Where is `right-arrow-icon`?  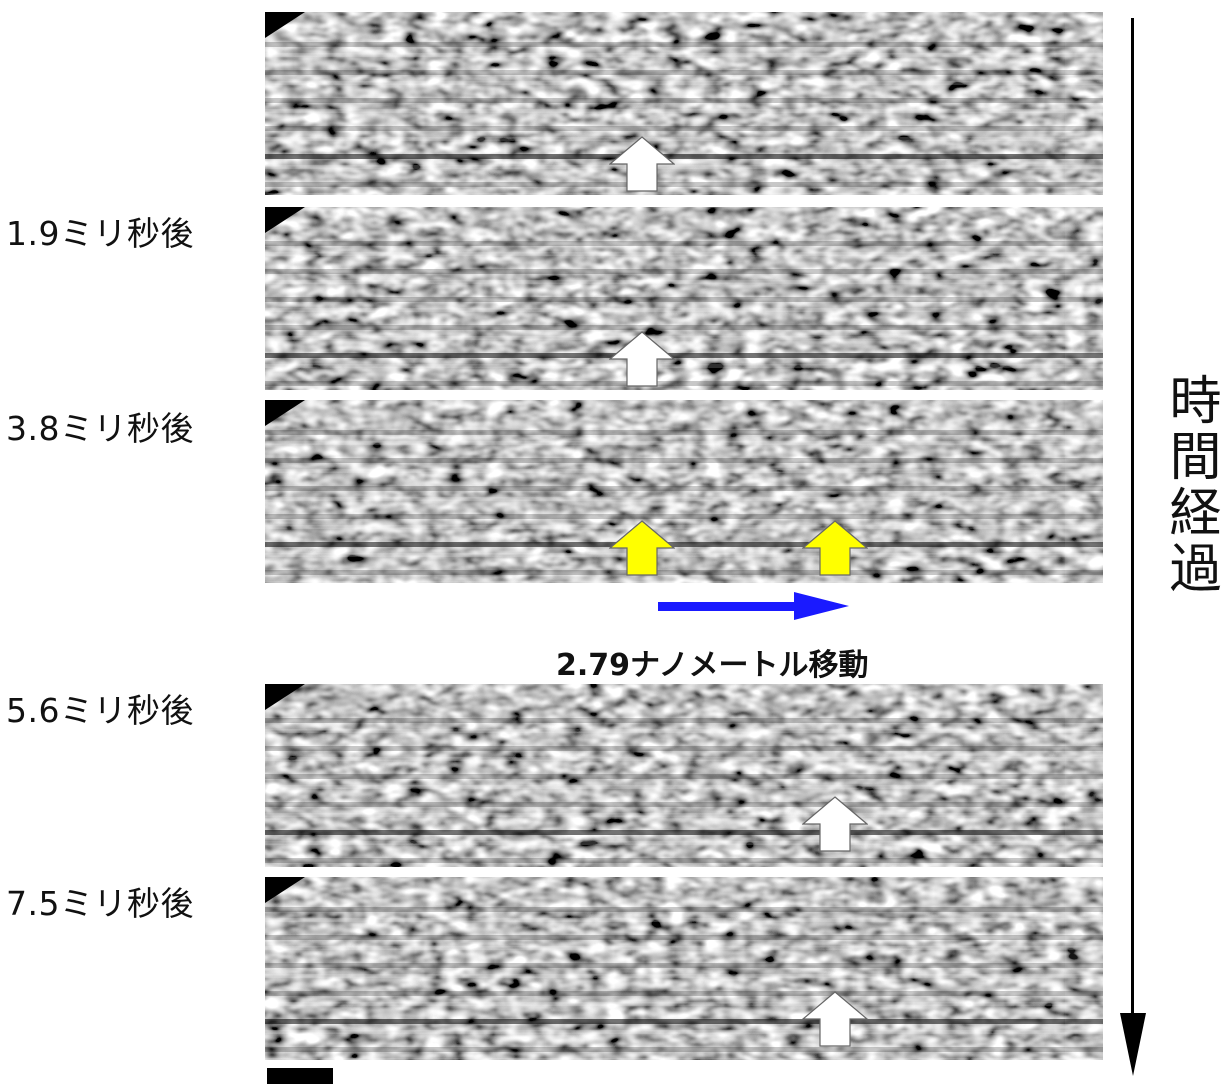
right-arrow-icon is located at coordinates (753, 606).